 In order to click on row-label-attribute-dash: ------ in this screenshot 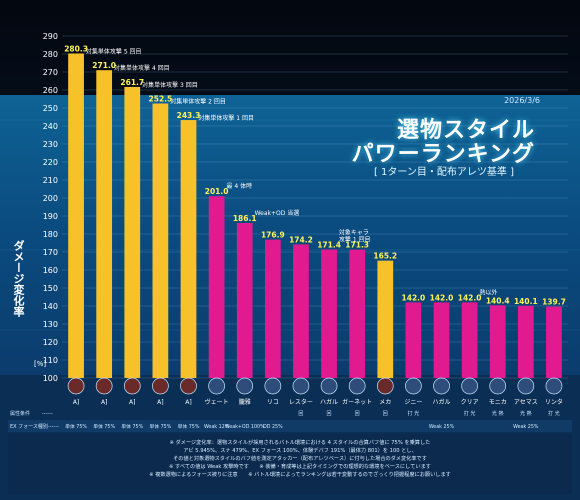, I will do `click(47, 414)`.